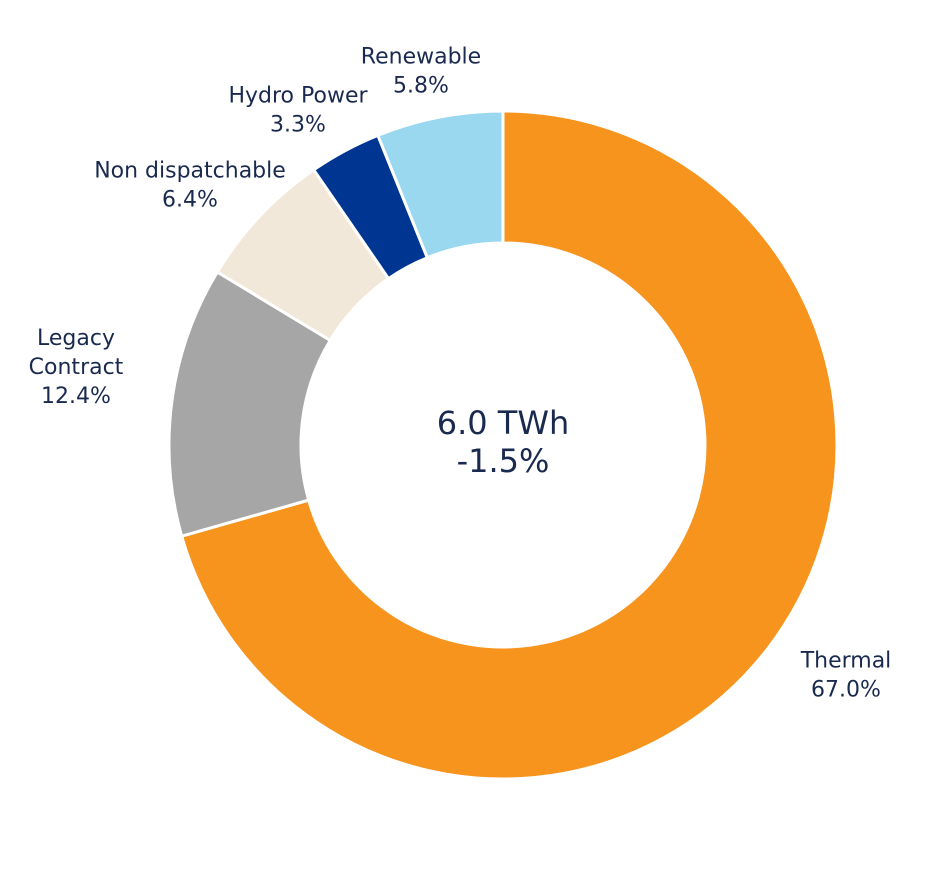  I want to click on center-label: 6.0 TWh -1.5%, so click(503, 442).